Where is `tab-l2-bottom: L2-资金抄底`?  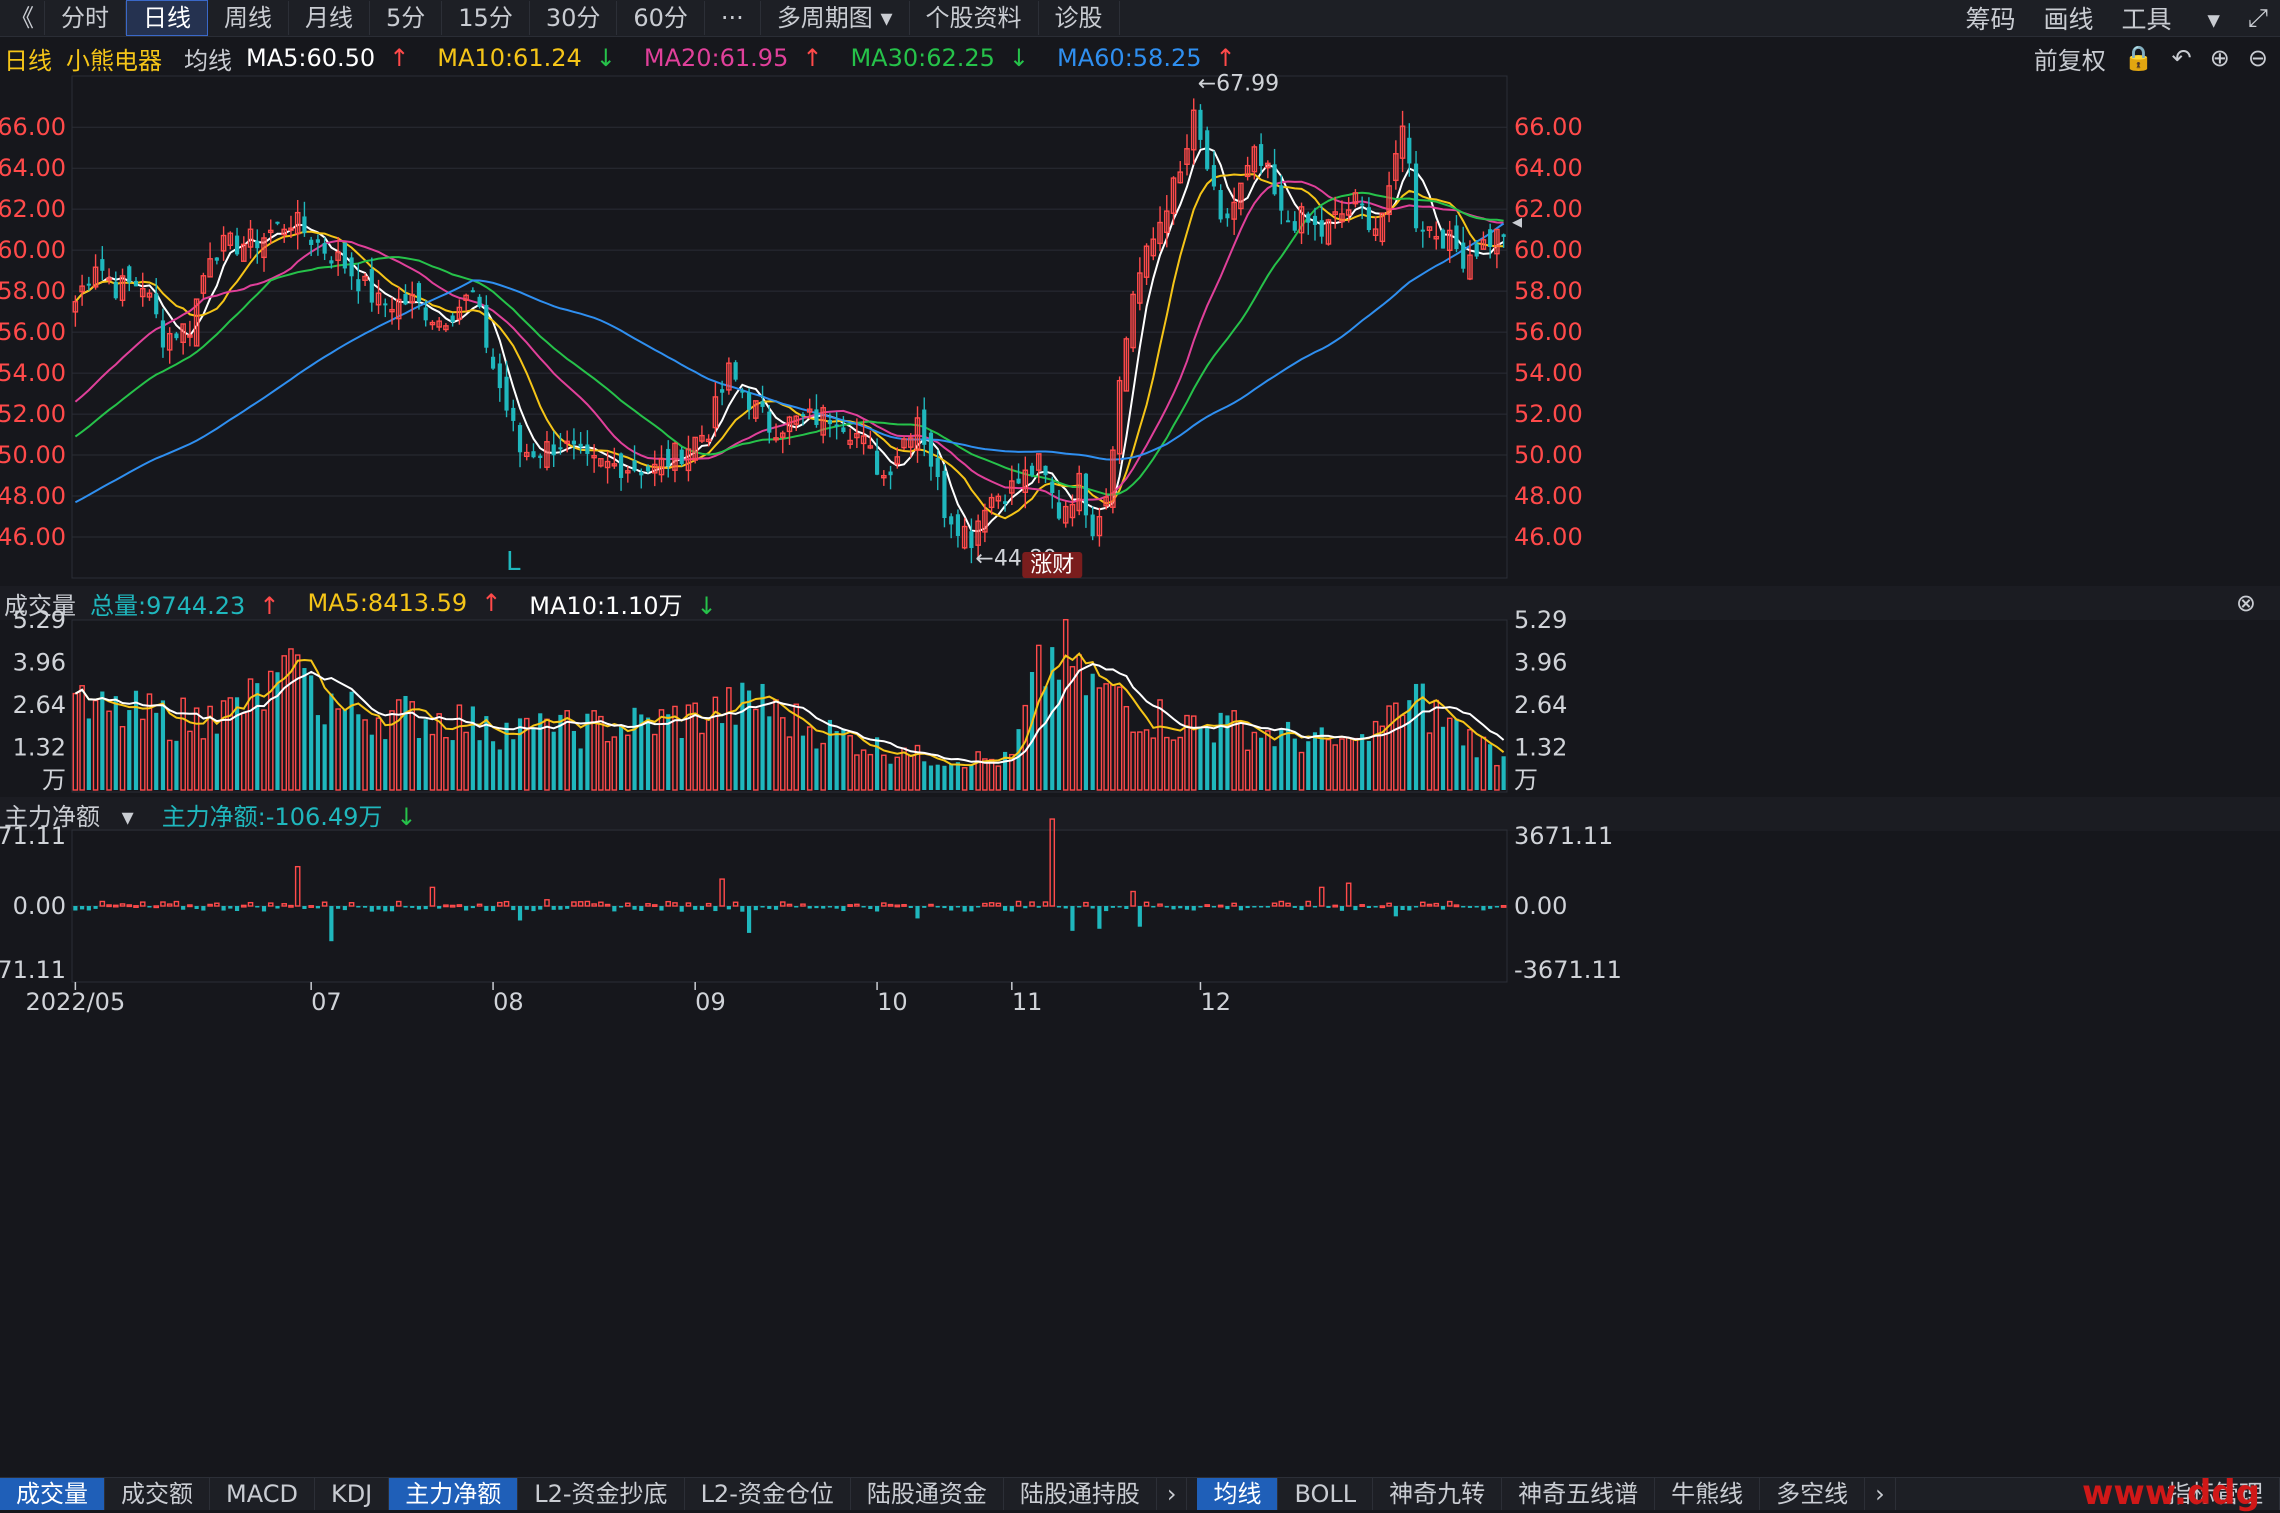 tab-l2-bottom: L2-资金抄底 is located at coordinates (601, 1494).